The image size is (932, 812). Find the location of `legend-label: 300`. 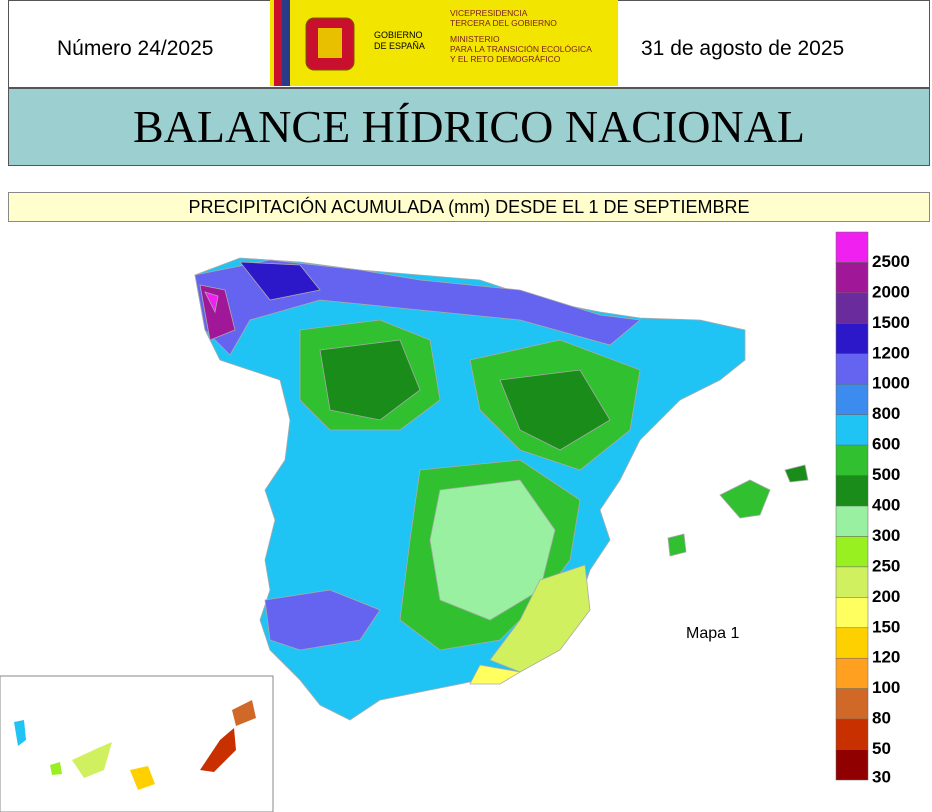

legend-label: 300 is located at coordinates (886, 535).